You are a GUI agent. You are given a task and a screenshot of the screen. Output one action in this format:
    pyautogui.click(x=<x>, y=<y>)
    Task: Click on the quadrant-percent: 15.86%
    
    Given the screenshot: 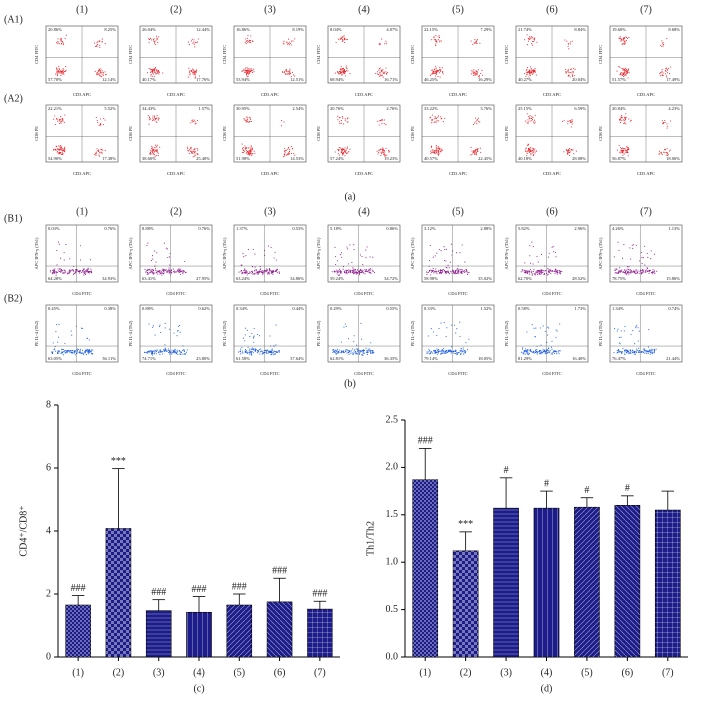 What is the action you would take?
    pyautogui.click(x=673, y=278)
    